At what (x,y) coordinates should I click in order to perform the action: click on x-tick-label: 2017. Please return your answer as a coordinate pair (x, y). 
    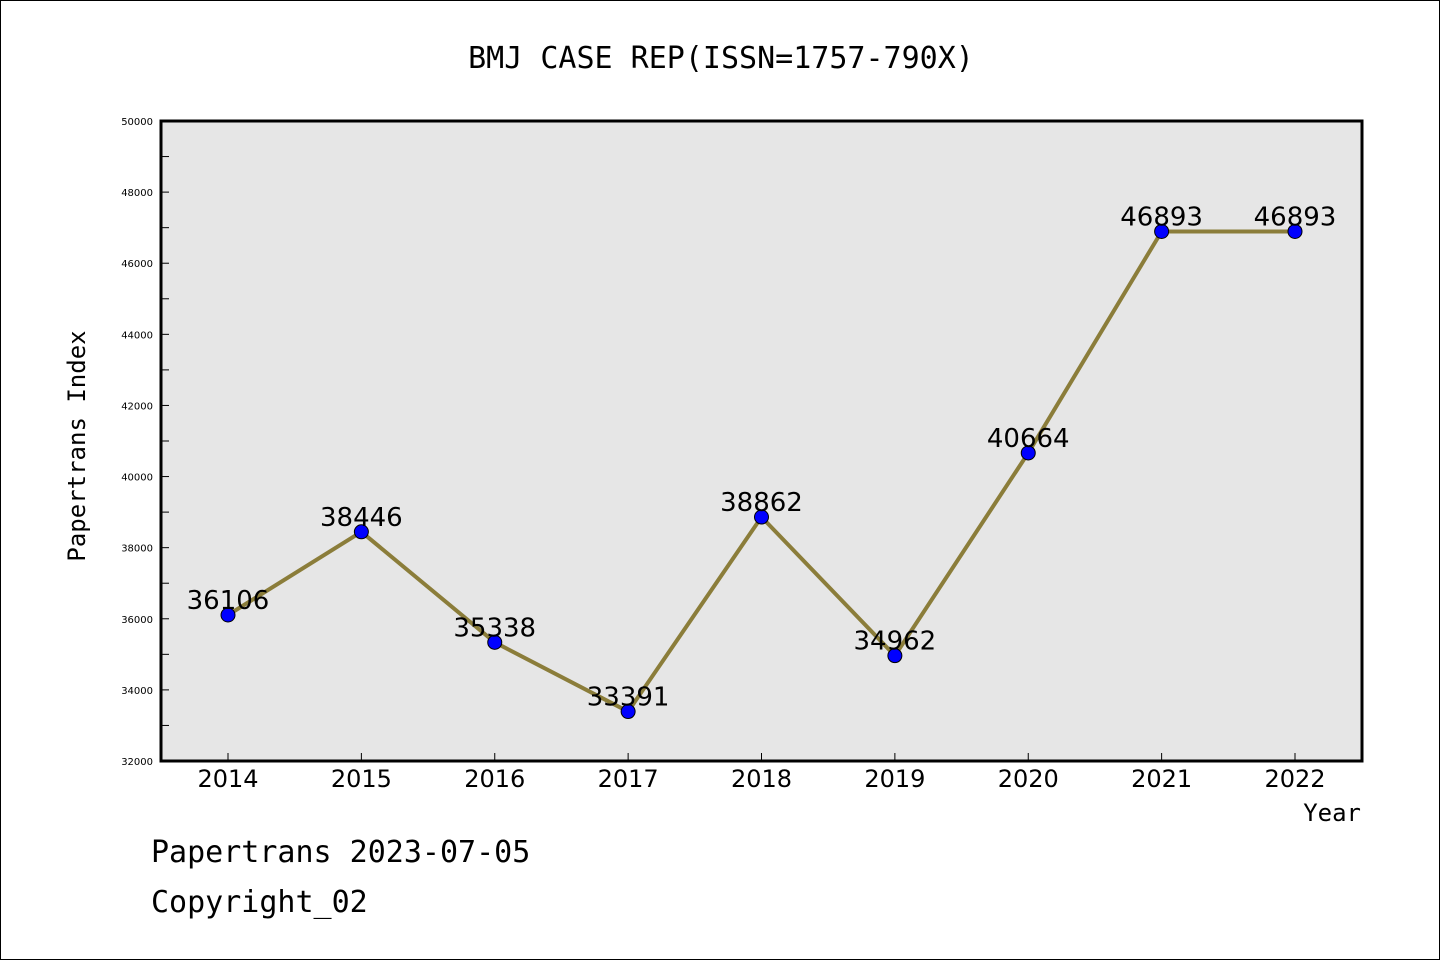
    Looking at the image, I should click on (628, 779).